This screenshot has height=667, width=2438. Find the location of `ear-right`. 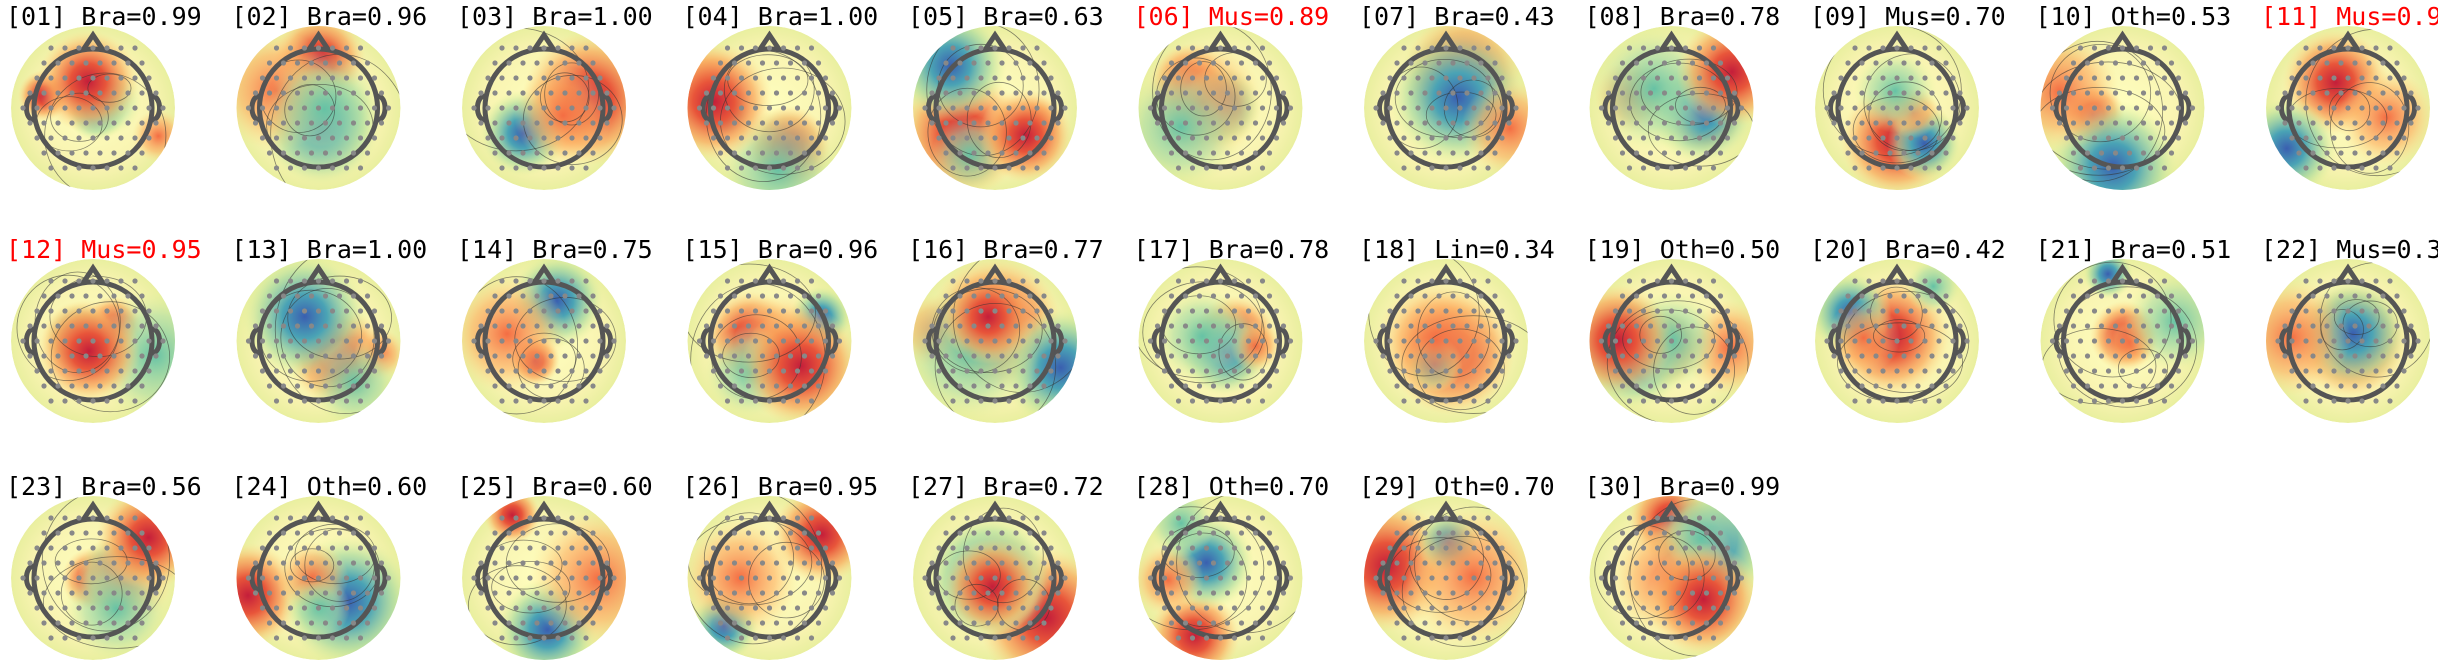

ear-right is located at coordinates (833, 341).